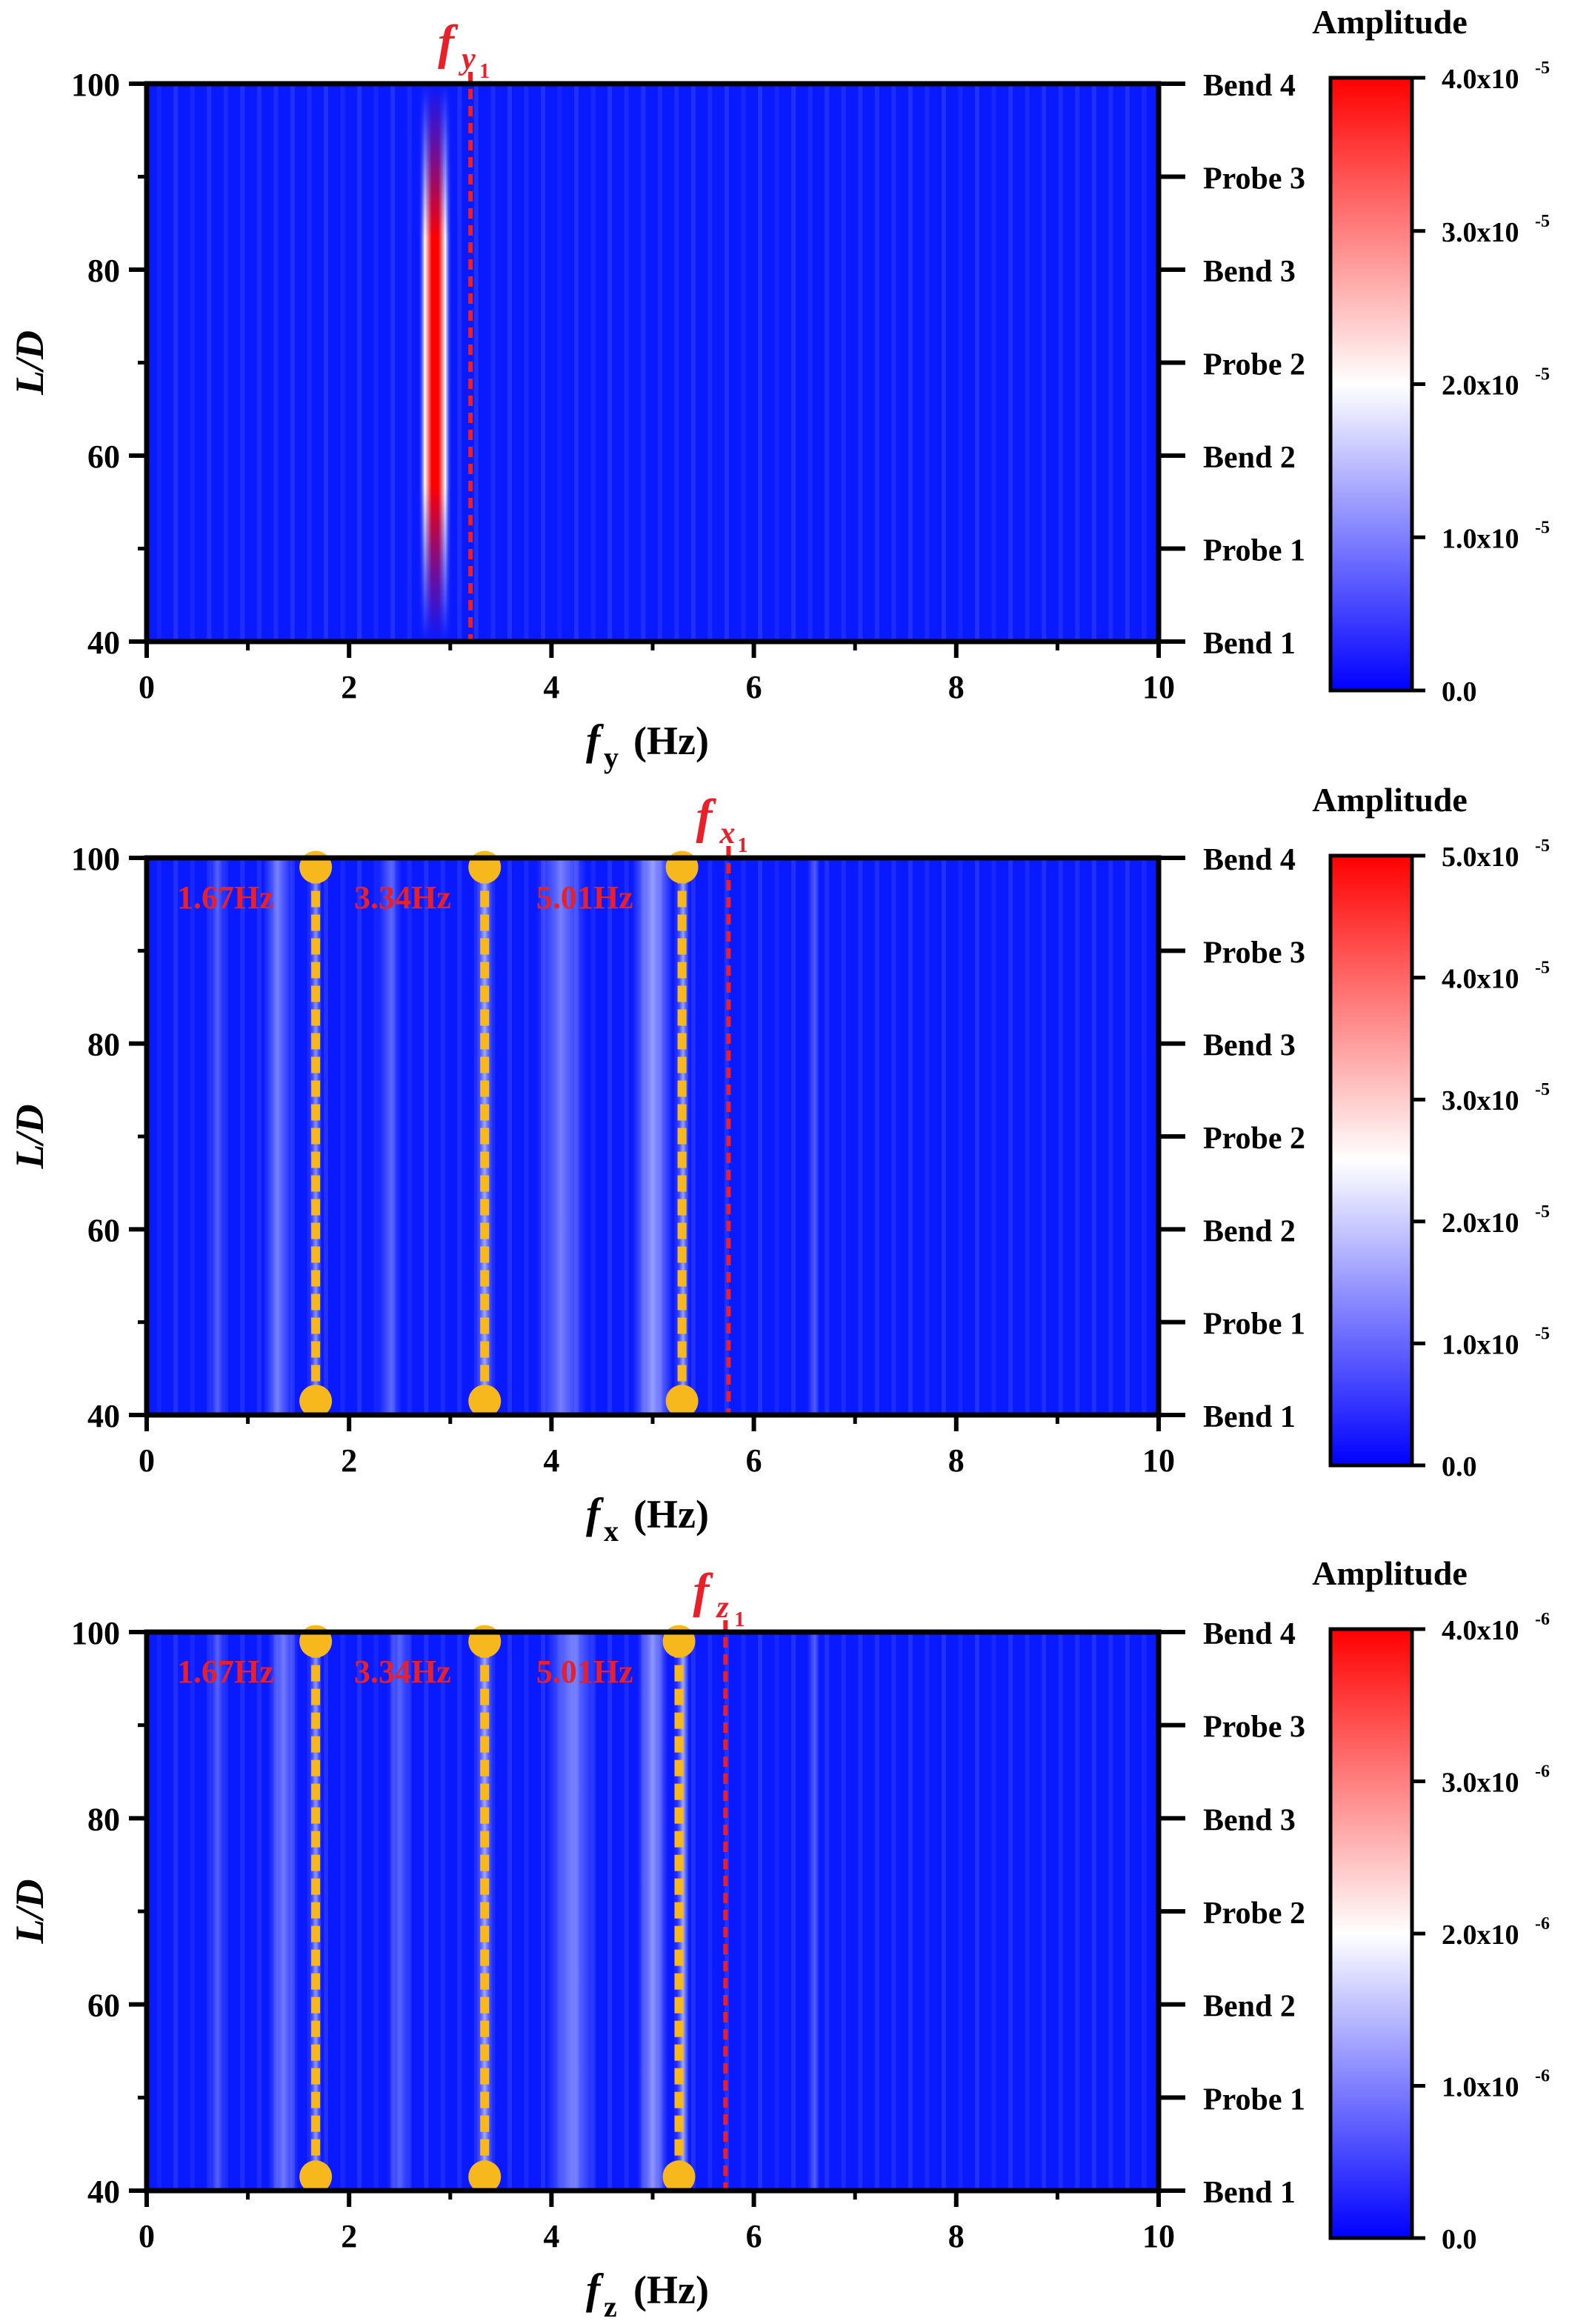 The width and height of the screenshot is (1572, 2324). Describe the element at coordinates (1542, 2076) in the screenshot. I see `colorbar-tick-exp: -6` at that location.